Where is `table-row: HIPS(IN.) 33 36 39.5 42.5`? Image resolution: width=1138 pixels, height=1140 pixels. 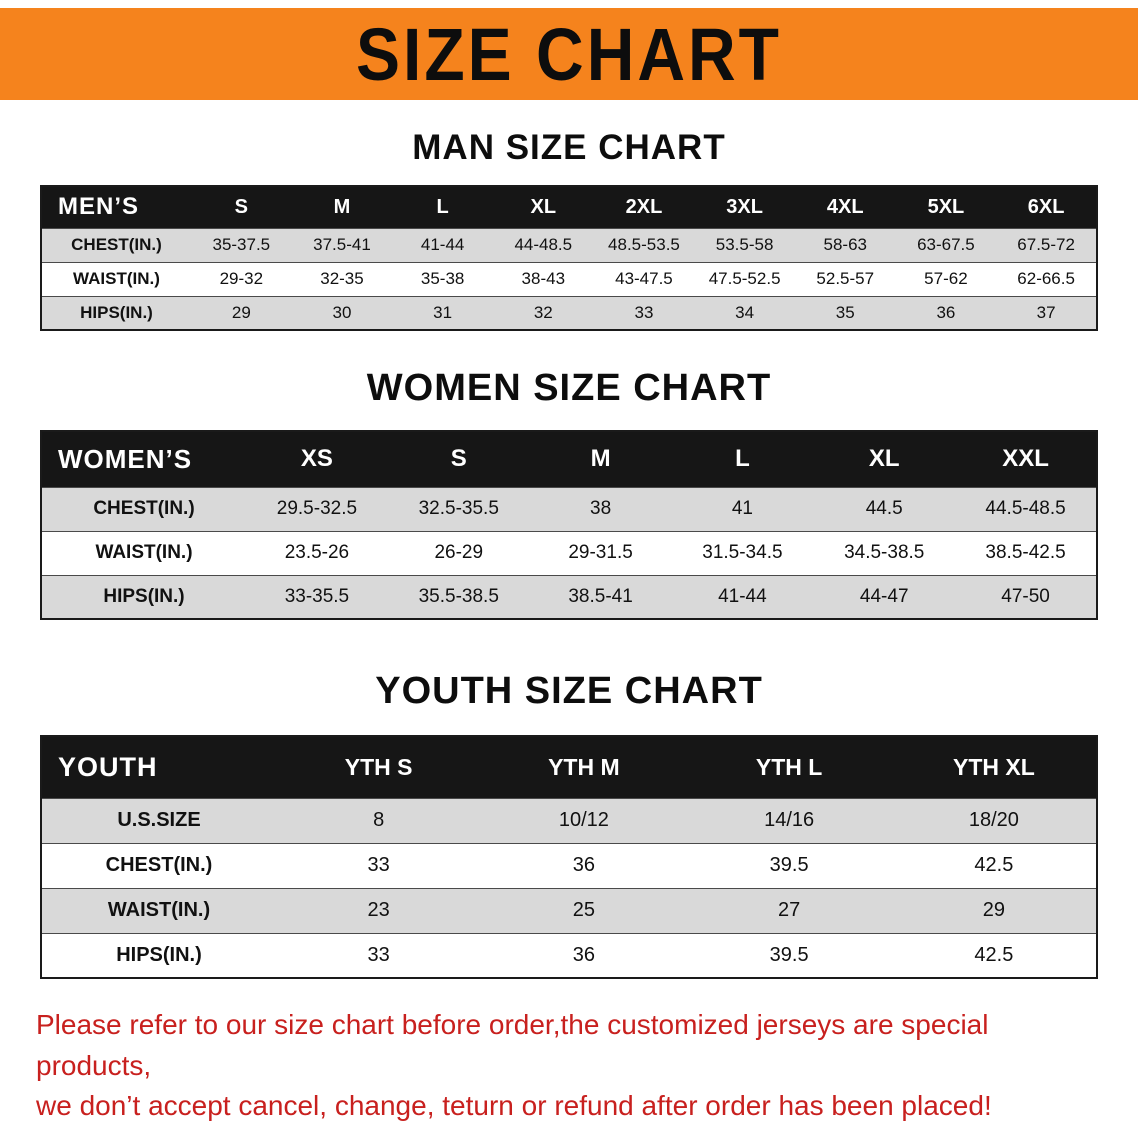 table-row: HIPS(IN.) 33 36 39.5 42.5 is located at coordinates (569, 955).